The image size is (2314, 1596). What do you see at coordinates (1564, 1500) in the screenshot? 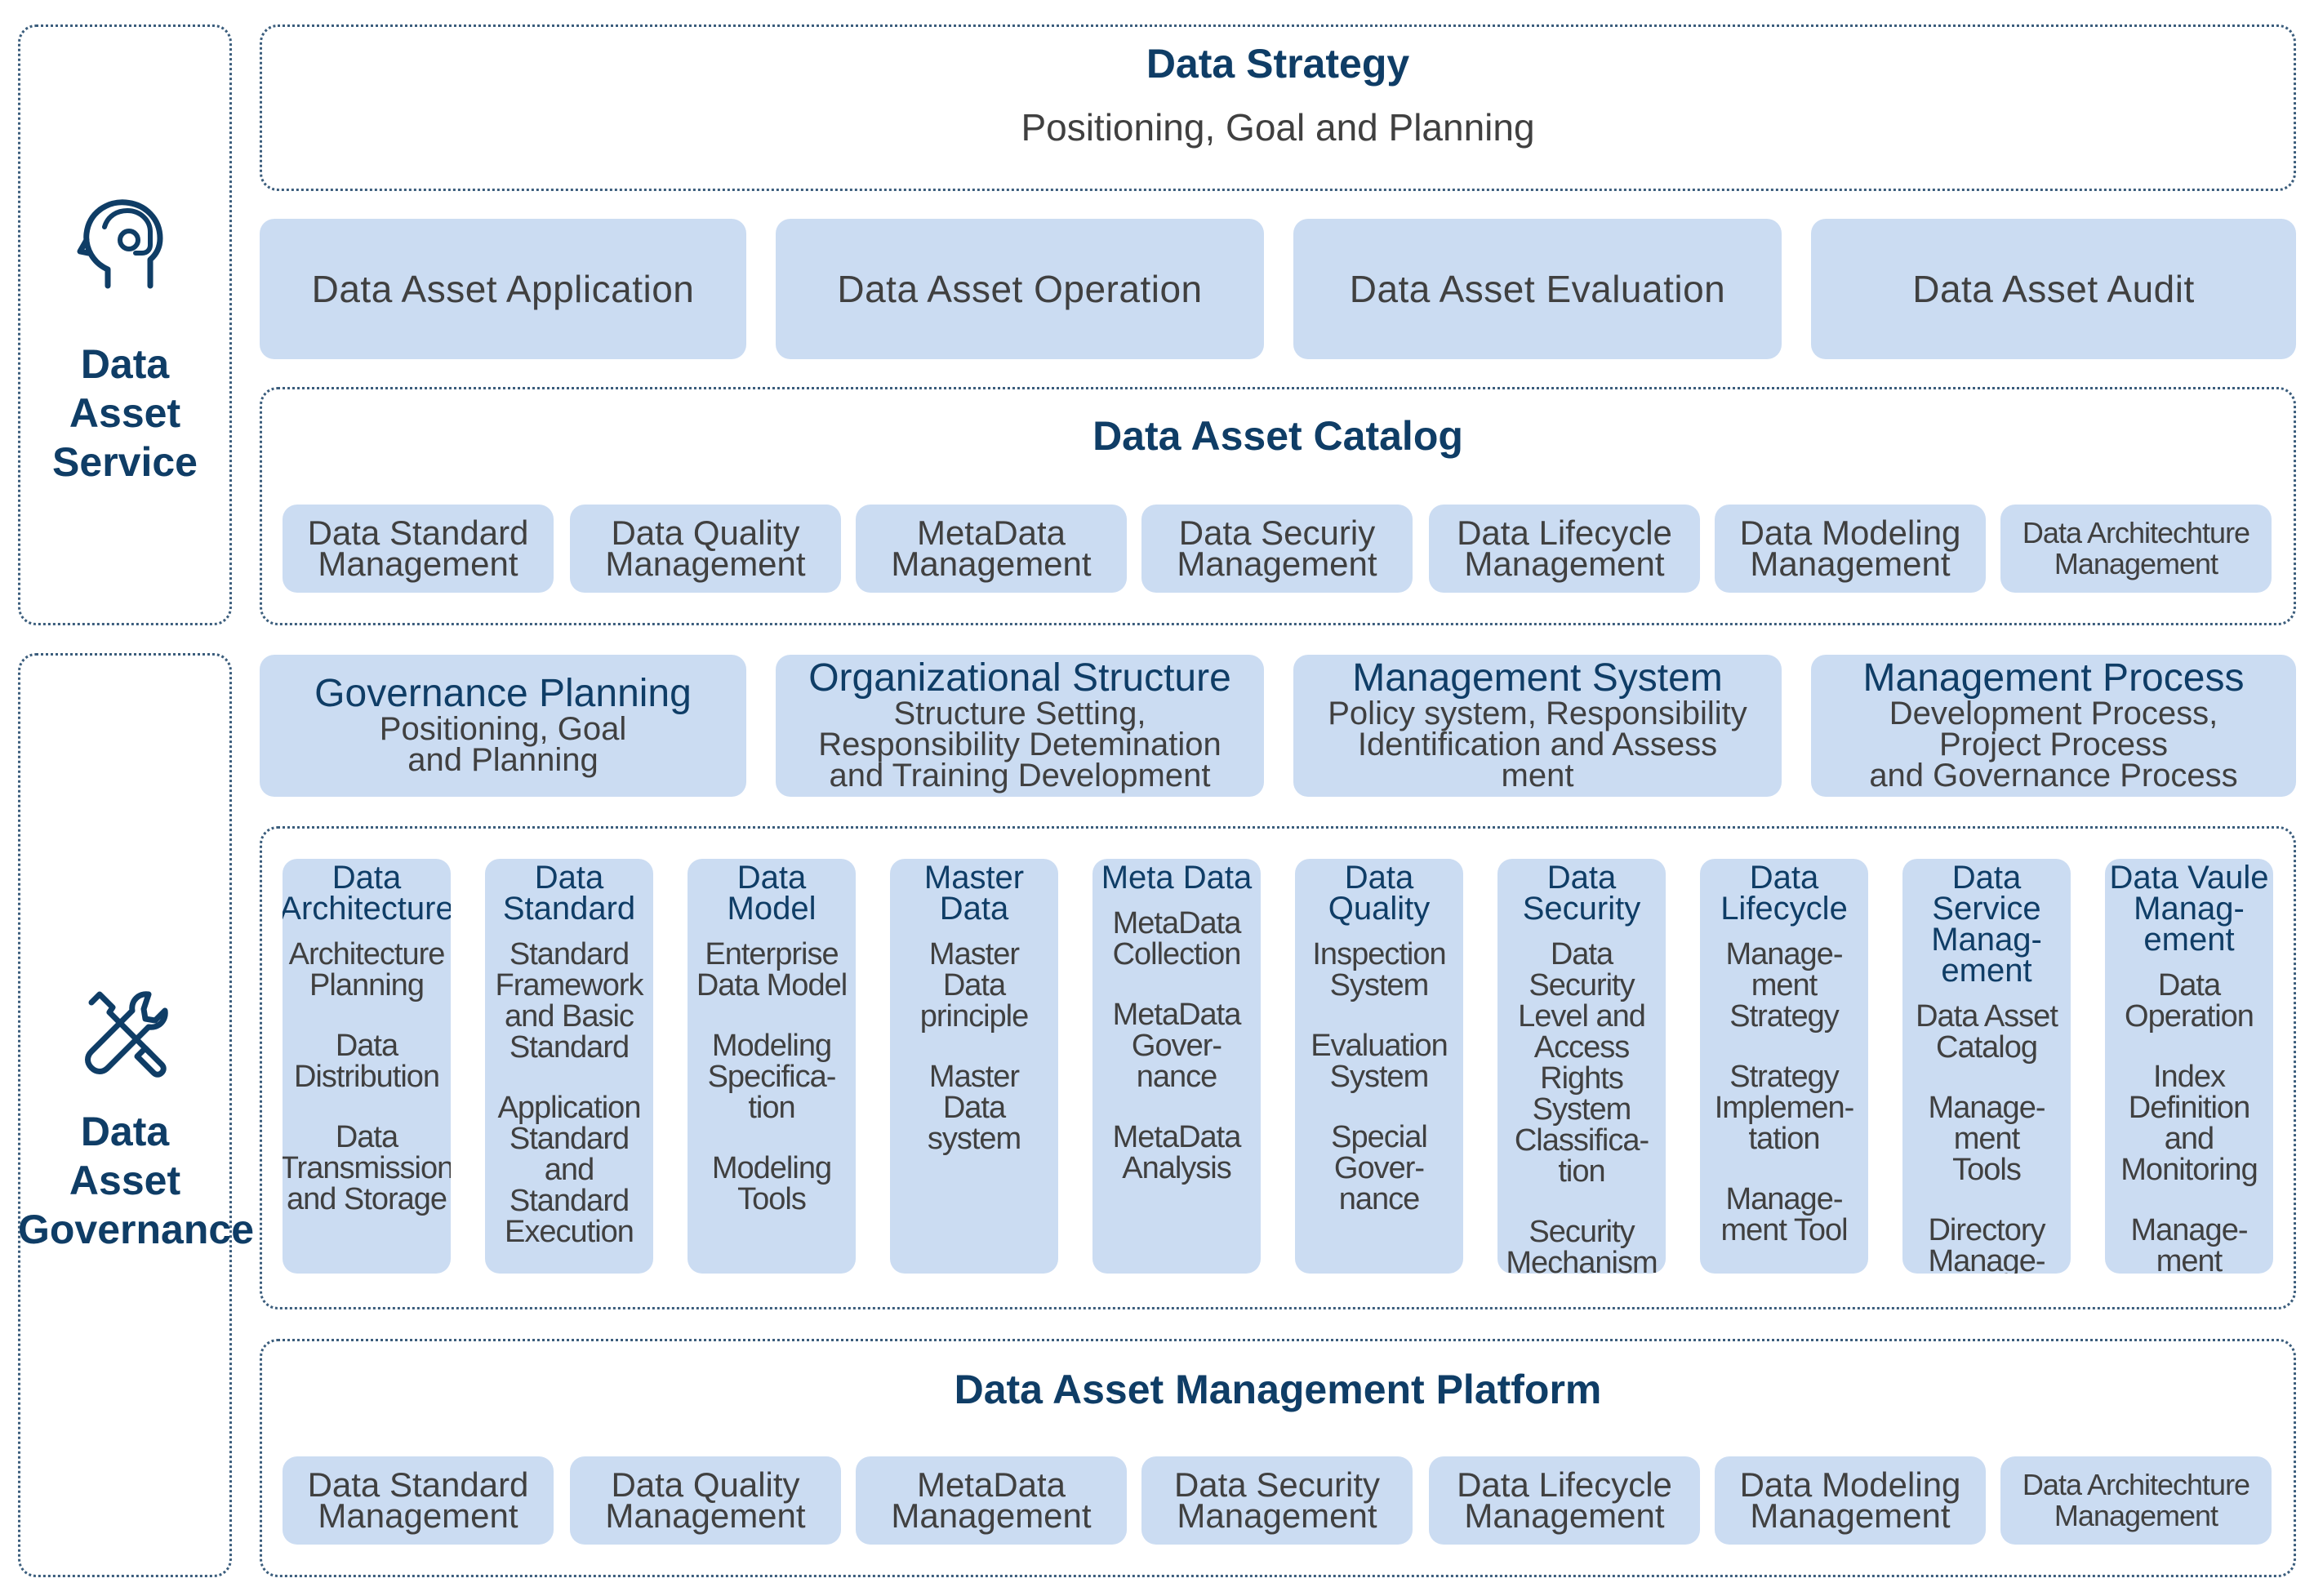
I see `platform-item: Data Lifecycle Management` at bounding box center [1564, 1500].